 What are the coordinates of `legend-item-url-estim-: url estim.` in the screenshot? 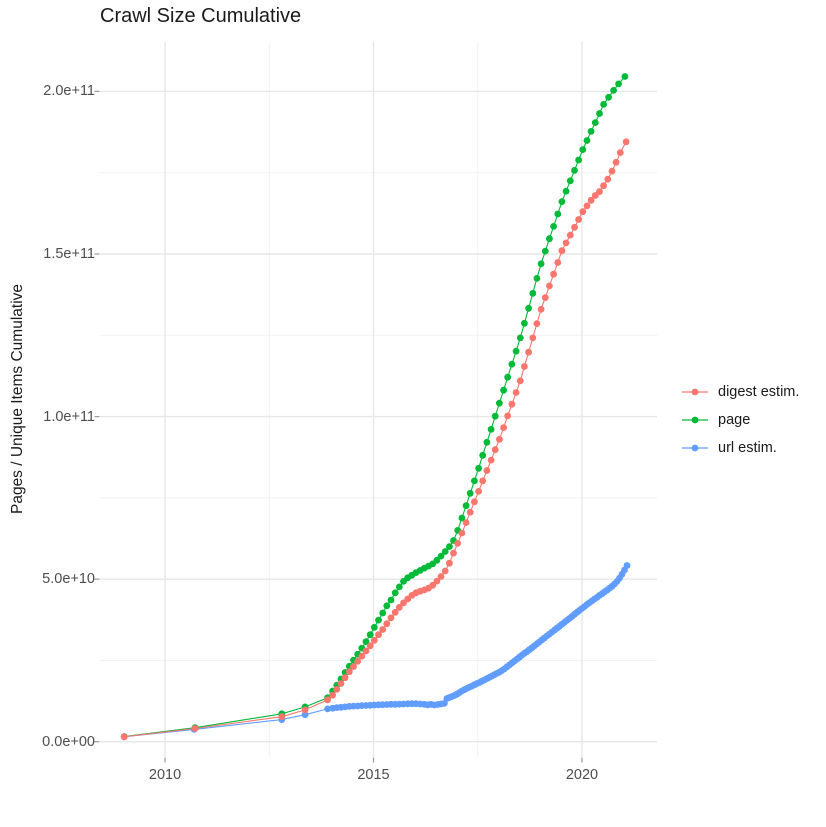 It's located at (740, 448).